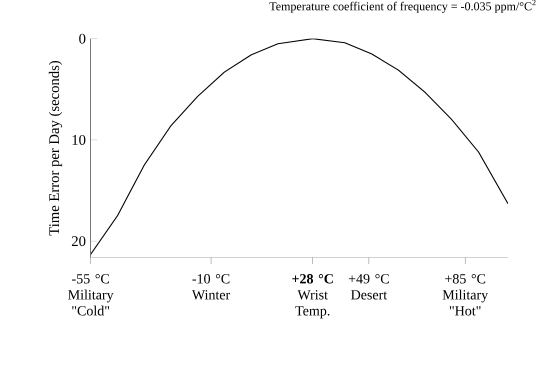  What do you see at coordinates (79, 139) in the screenshot?
I see `y-tick-label: 10` at bounding box center [79, 139].